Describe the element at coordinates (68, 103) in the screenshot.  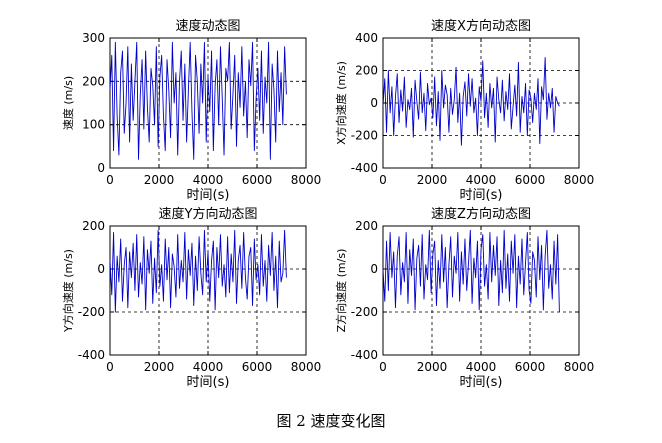
I see `y-axis-label: 速度 (m/s)` at that location.